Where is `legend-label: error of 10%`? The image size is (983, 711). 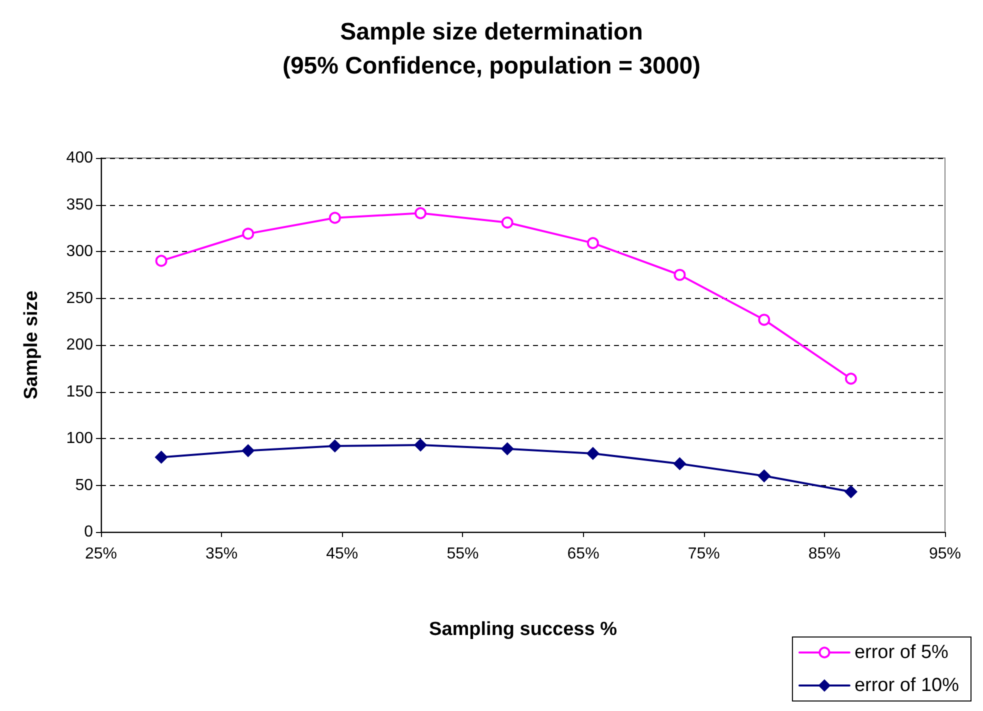 legend-label: error of 10% is located at coordinates (907, 685).